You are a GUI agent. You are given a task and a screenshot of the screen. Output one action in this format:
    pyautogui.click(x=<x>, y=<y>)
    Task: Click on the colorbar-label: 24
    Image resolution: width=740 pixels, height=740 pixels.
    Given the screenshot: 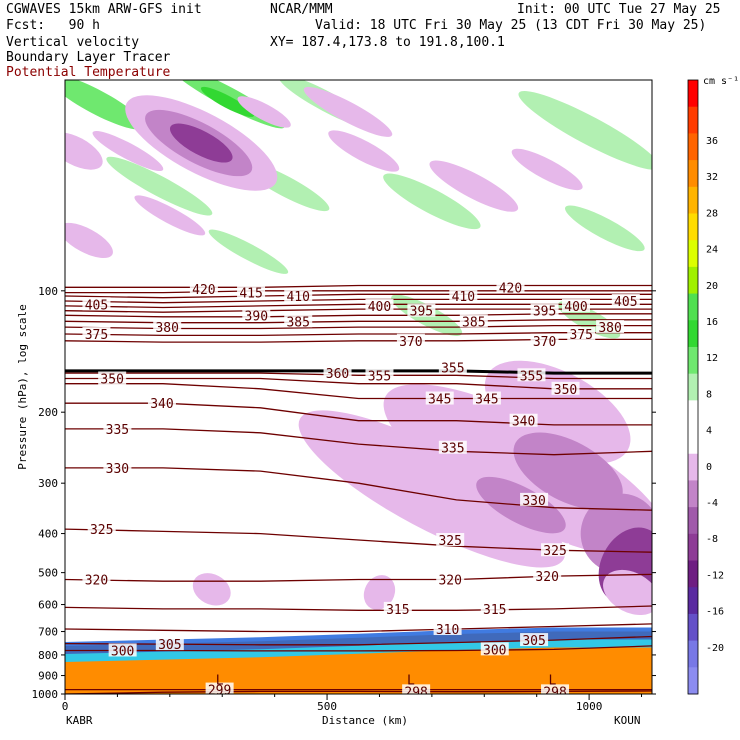 What is the action you would take?
    pyautogui.click(x=712, y=250)
    